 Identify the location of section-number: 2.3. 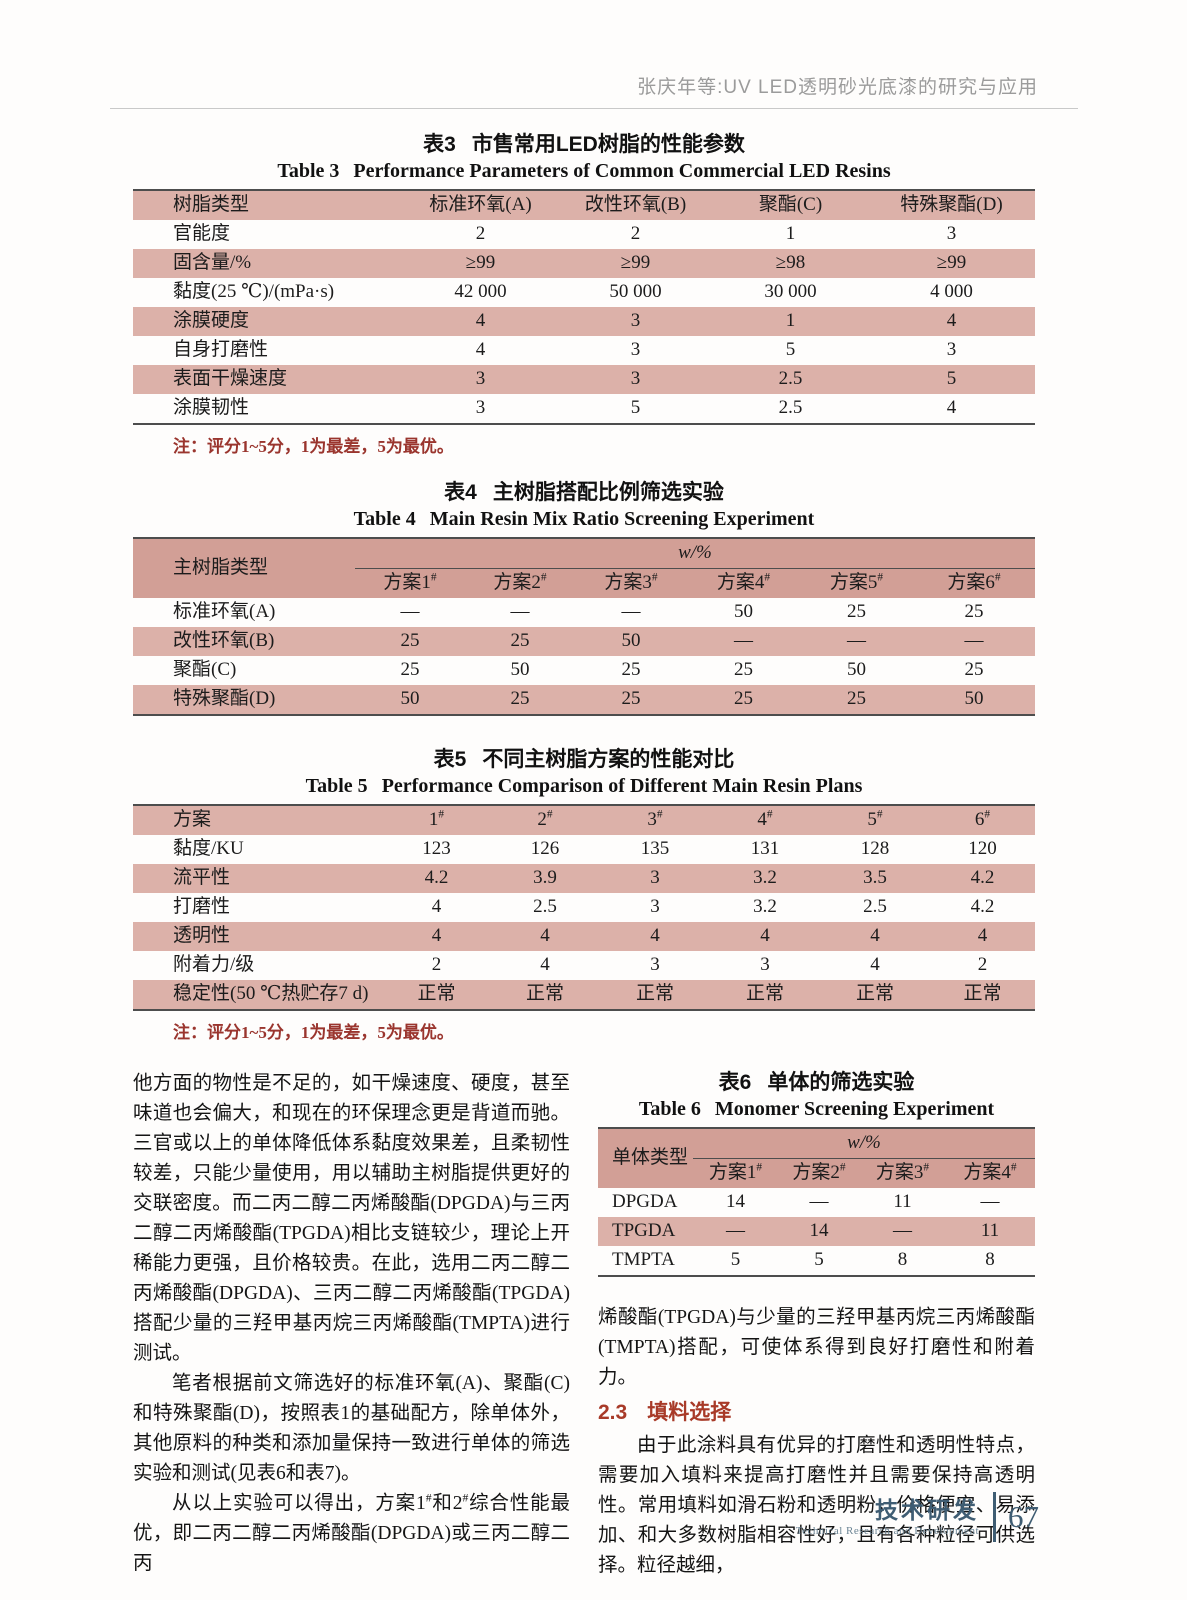
(613, 1412).